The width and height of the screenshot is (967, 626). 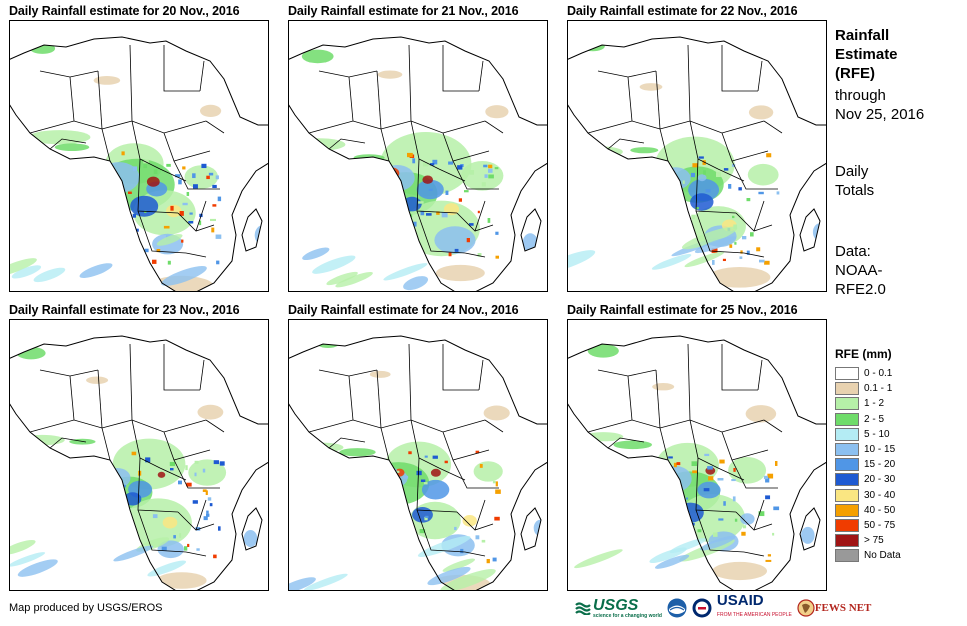 What do you see at coordinates (854, 181) in the screenshot?
I see `side-totals: Daily Totals` at bounding box center [854, 181].